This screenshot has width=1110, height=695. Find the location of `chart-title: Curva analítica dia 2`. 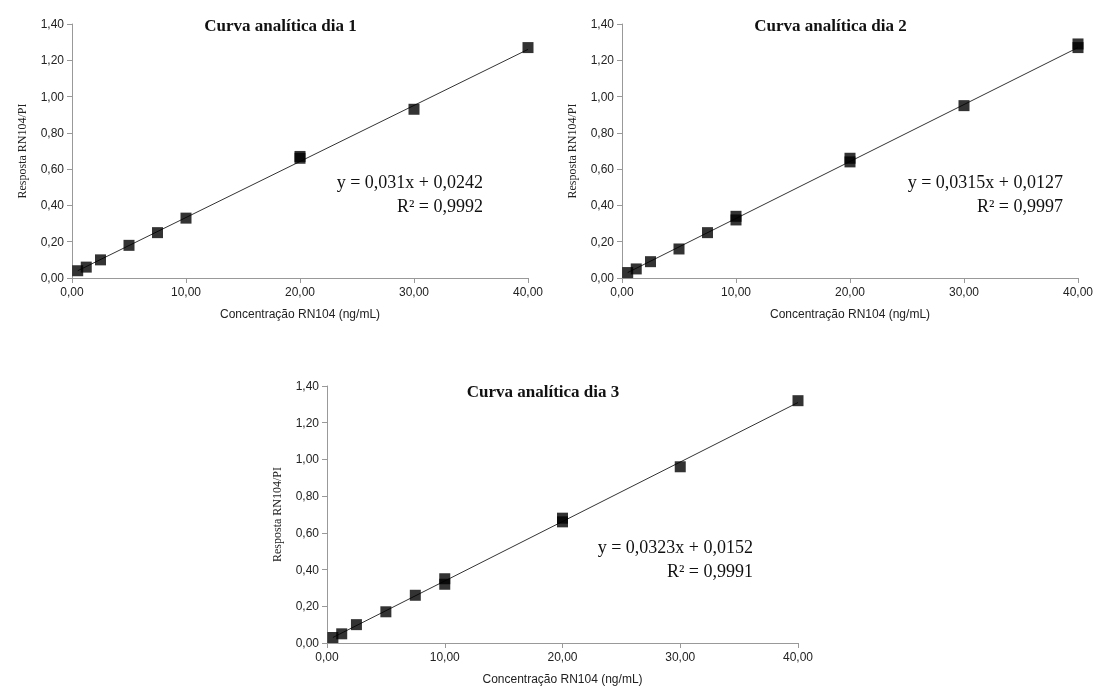

chart-title: Curva analítica dia 2 is located at coordinates (830, 25).